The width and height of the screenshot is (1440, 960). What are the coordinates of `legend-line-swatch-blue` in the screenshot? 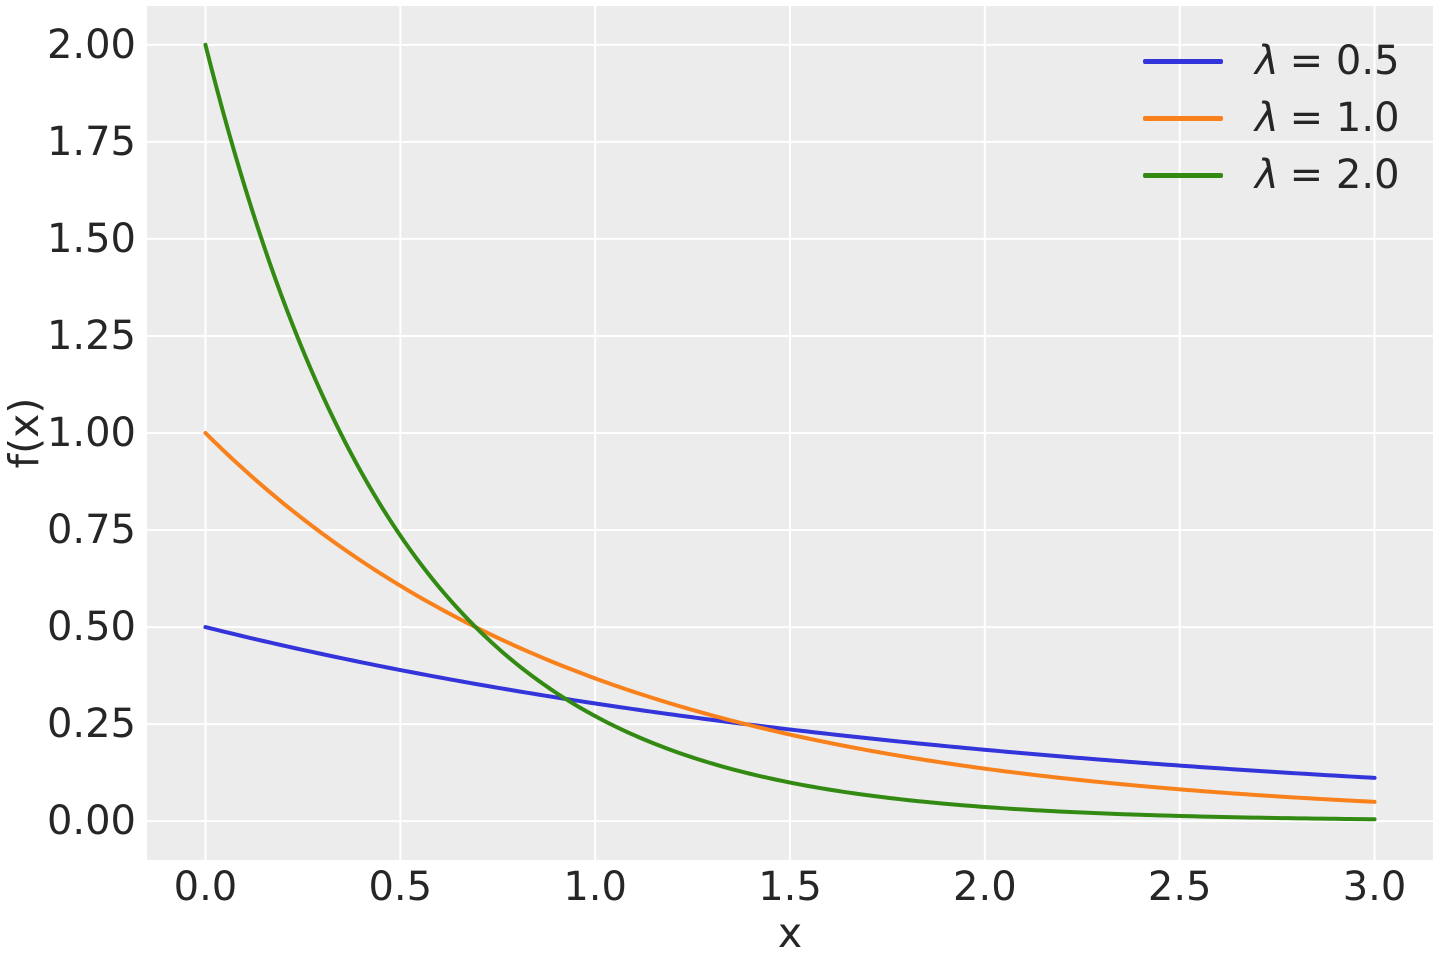 It's located at (1183, 61).